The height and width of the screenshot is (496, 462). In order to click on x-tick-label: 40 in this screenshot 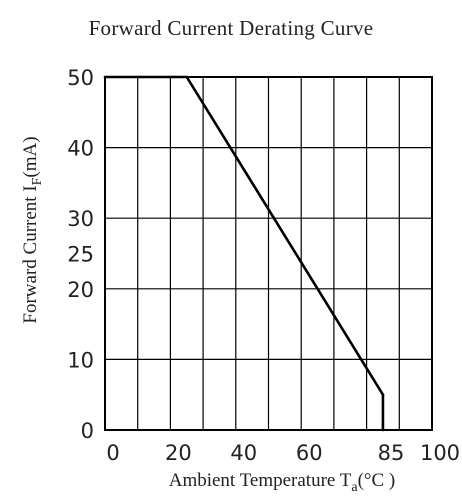, I will do `click(243, 453)`.